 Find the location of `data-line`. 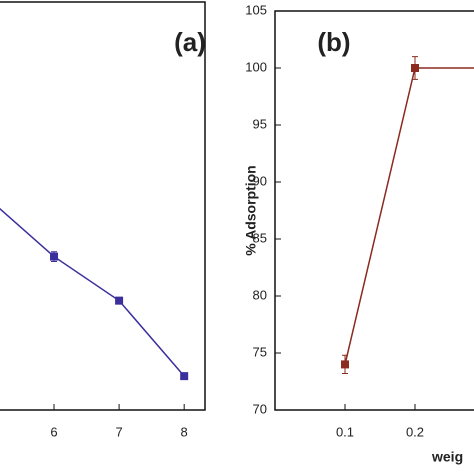

data-line is located at coordinates (92, 292).